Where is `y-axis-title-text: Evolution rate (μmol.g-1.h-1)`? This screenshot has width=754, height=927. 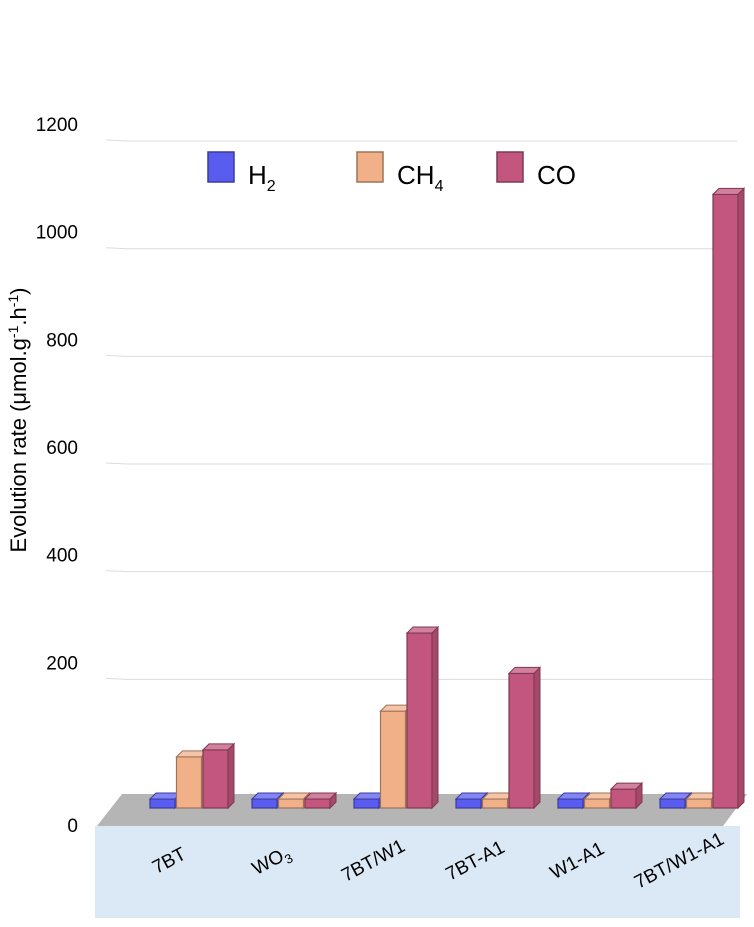 y-axis-title-text: Evolution rate (μmol.g-1.h-1) is located at coordinates (18, 419).